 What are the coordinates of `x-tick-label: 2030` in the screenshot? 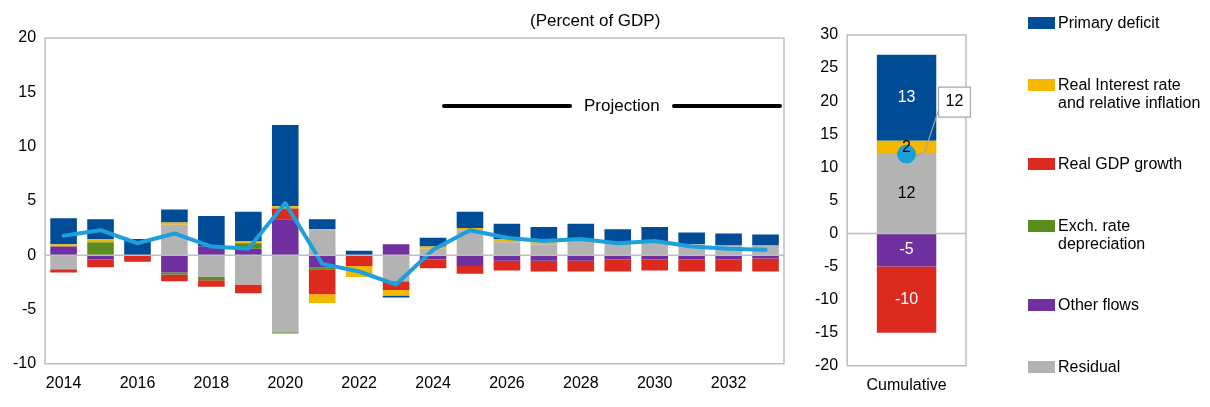 It's located at (654, 382).